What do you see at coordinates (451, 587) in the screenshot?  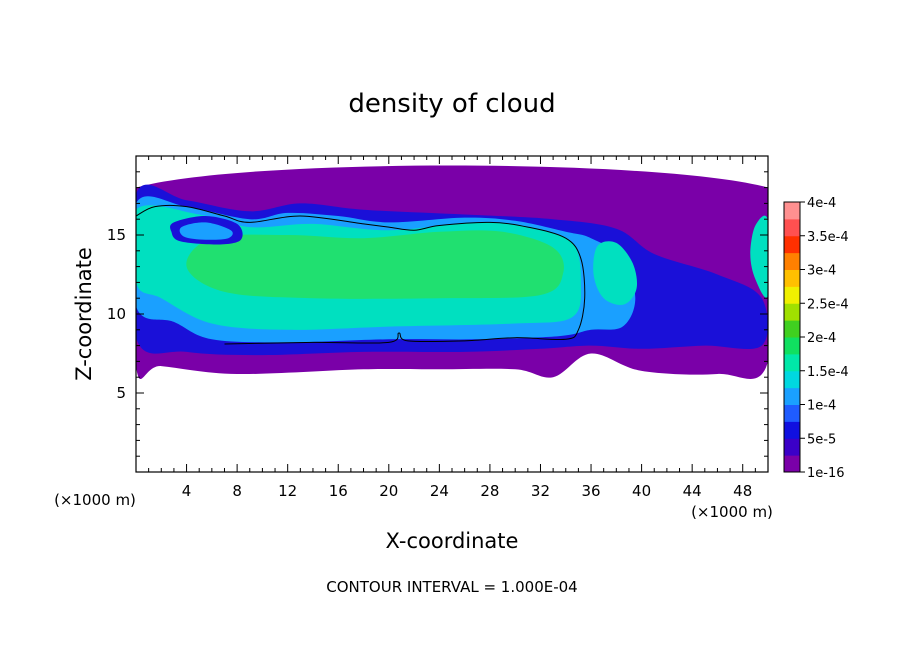 I see `contour-interval-note: CONTOUR INTERVAL = 1.000E-04` at bounding box center [451, 587].